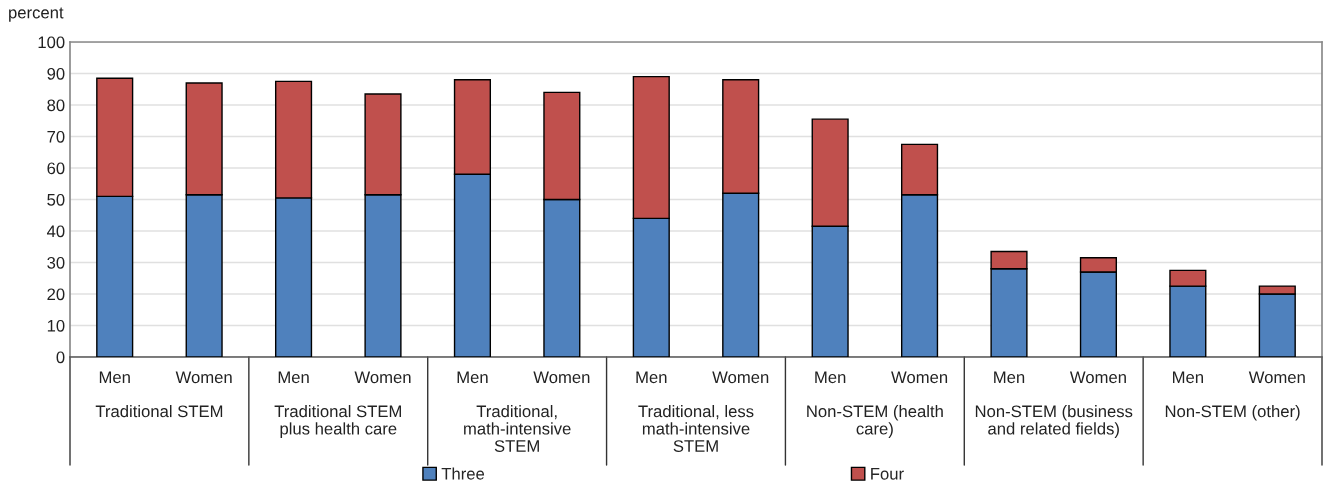 This screenshot has width=1327, height=493. What do you see at coordinates (56, 73) in the screenshot?
I see `y-tick-label: 90` at bounding box center [56, 73].